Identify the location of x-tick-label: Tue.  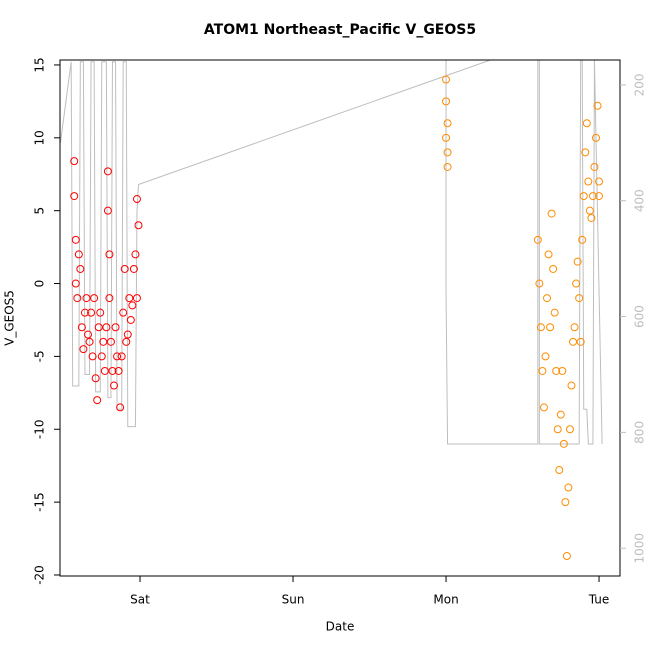
(599, 600).